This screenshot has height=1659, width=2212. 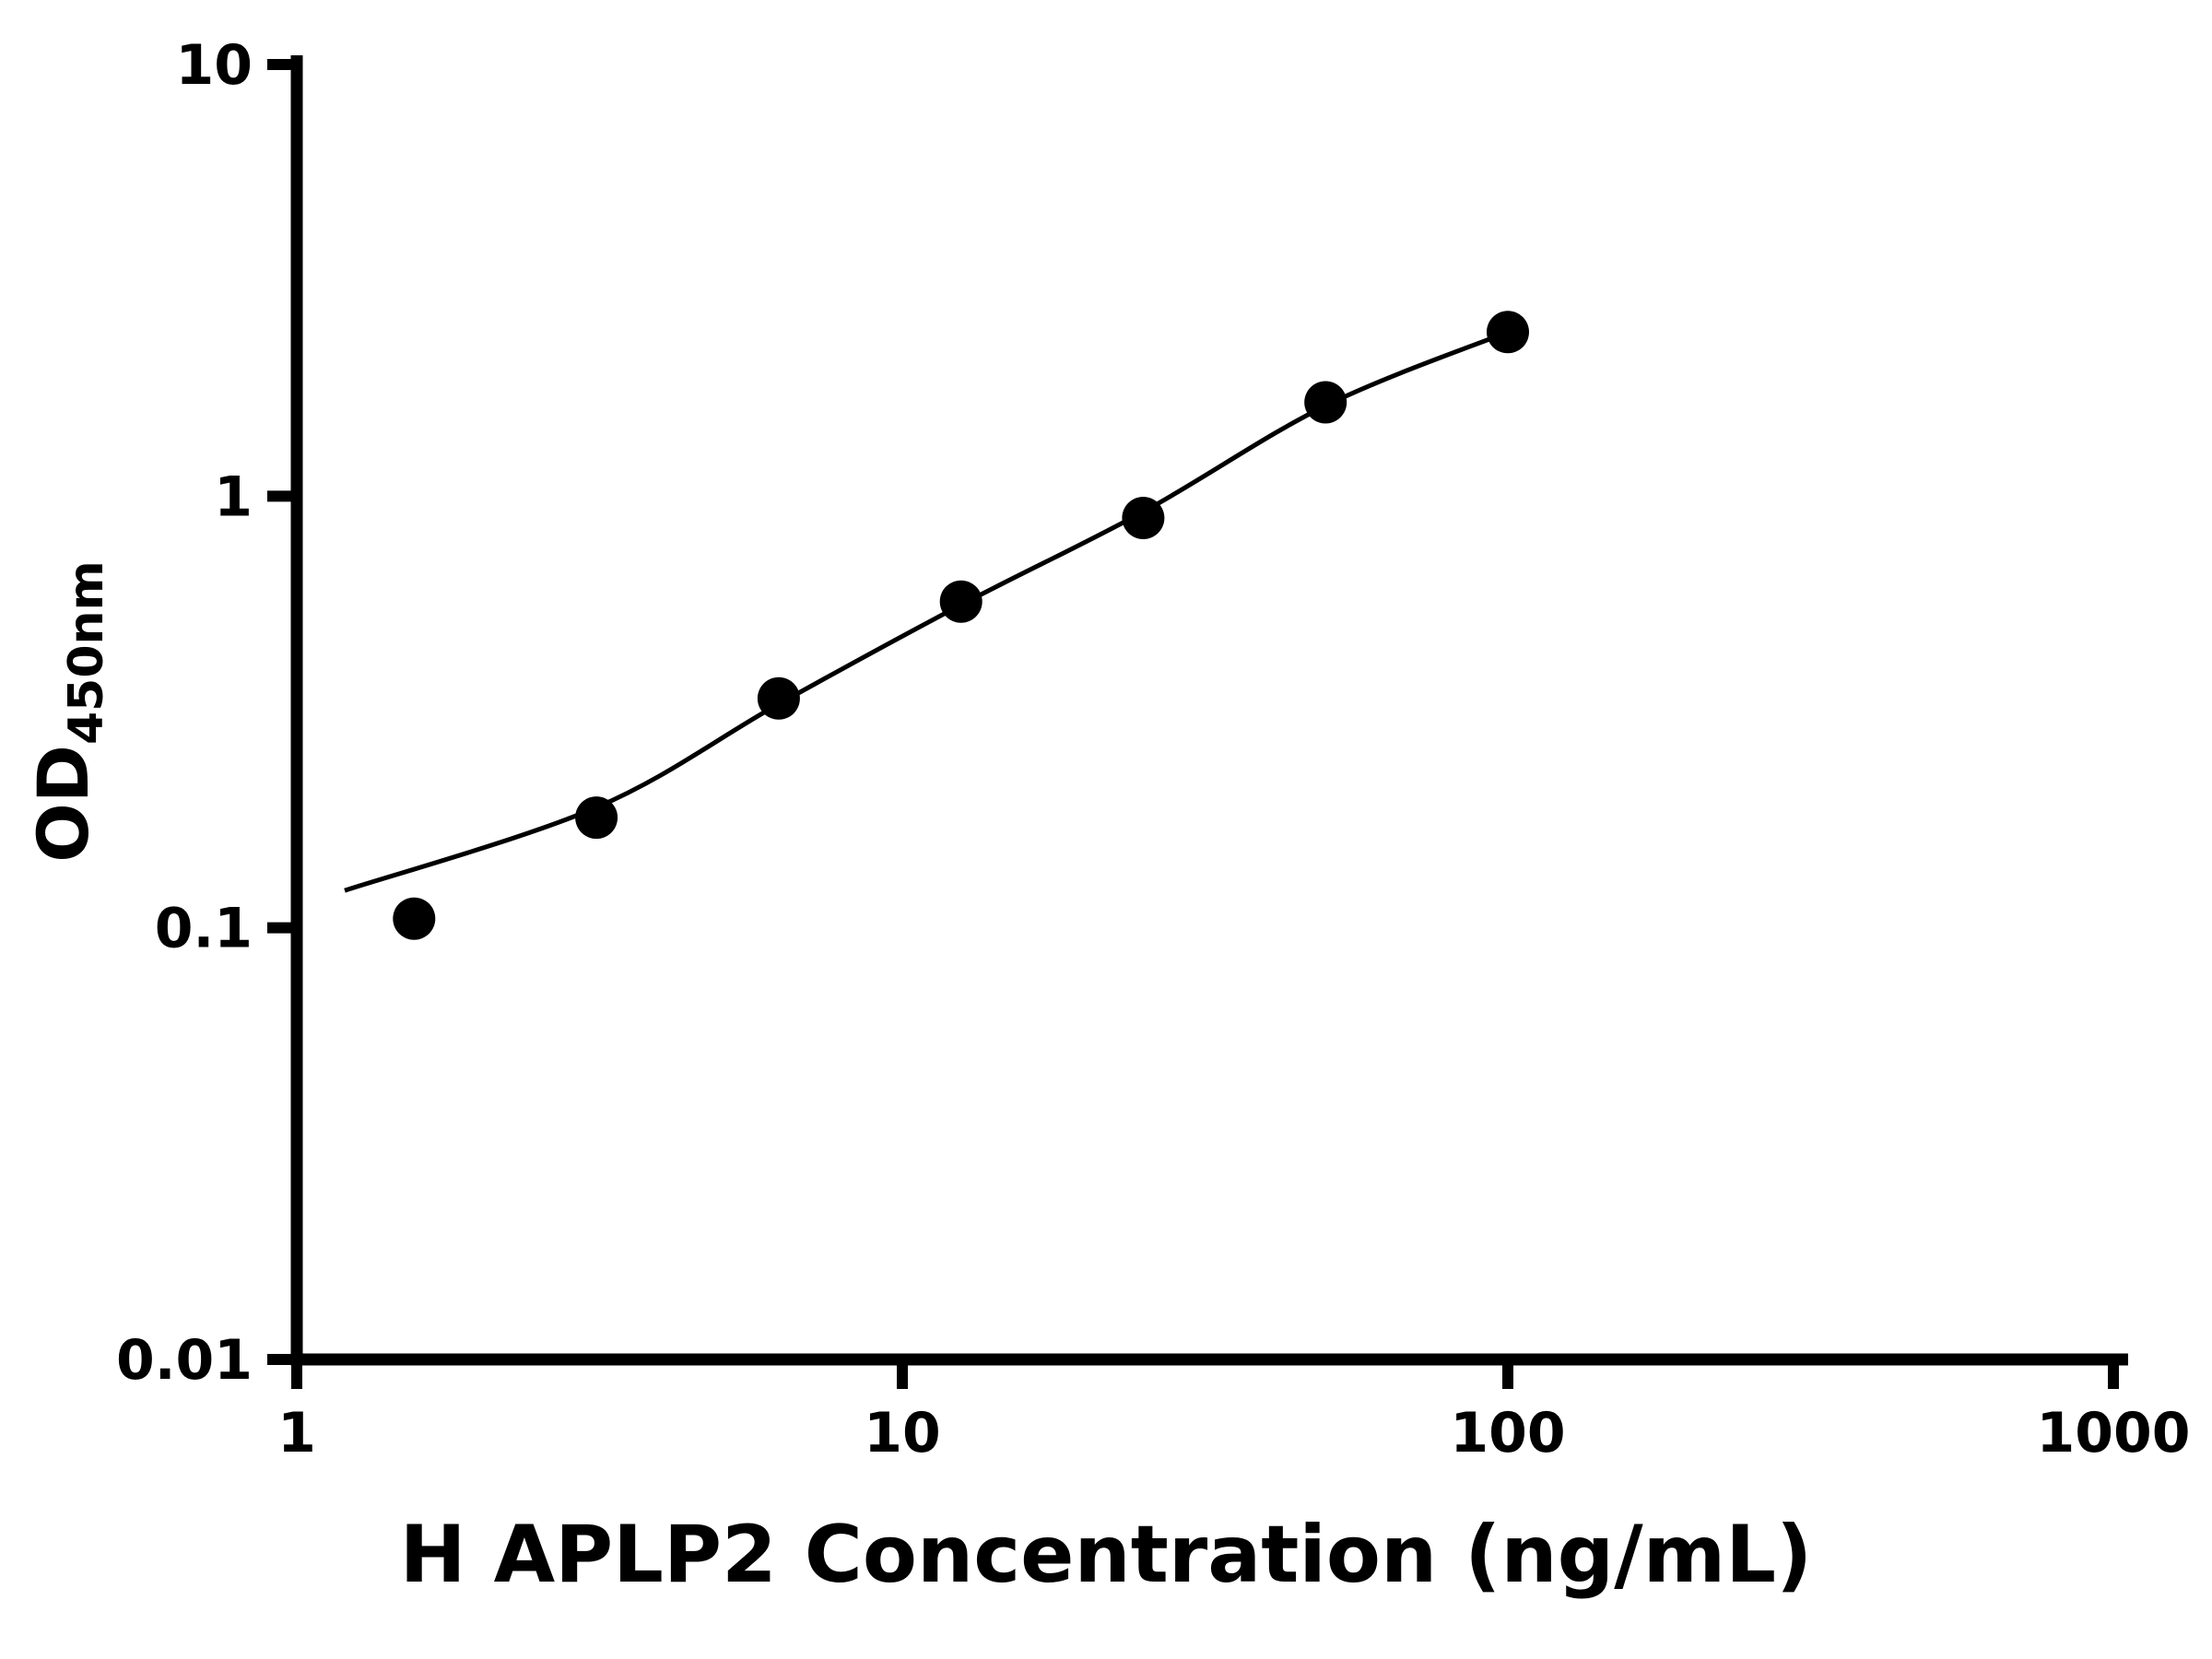 I want to click on x-axis-ticks, so click(x=1205, y=1374).